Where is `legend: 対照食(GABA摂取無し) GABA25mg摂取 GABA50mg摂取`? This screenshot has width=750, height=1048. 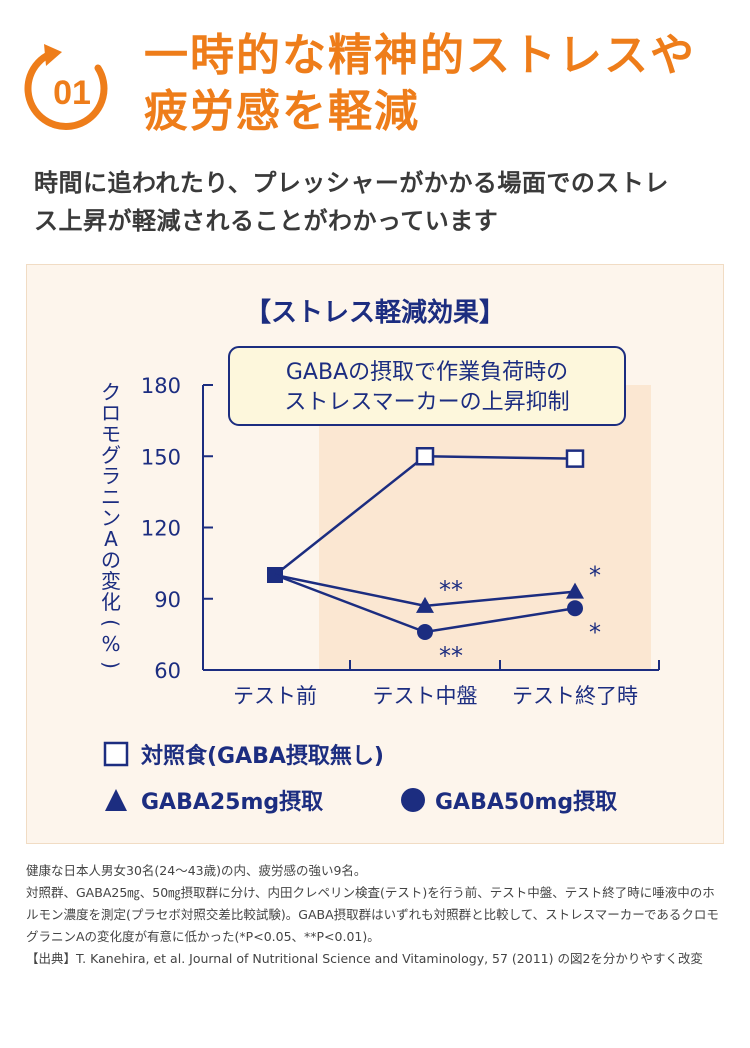
legend: 対照食(GABA摂取無し) GABA25mg摂取 GABA50mg摂取 is located at coordinates (360, 778).